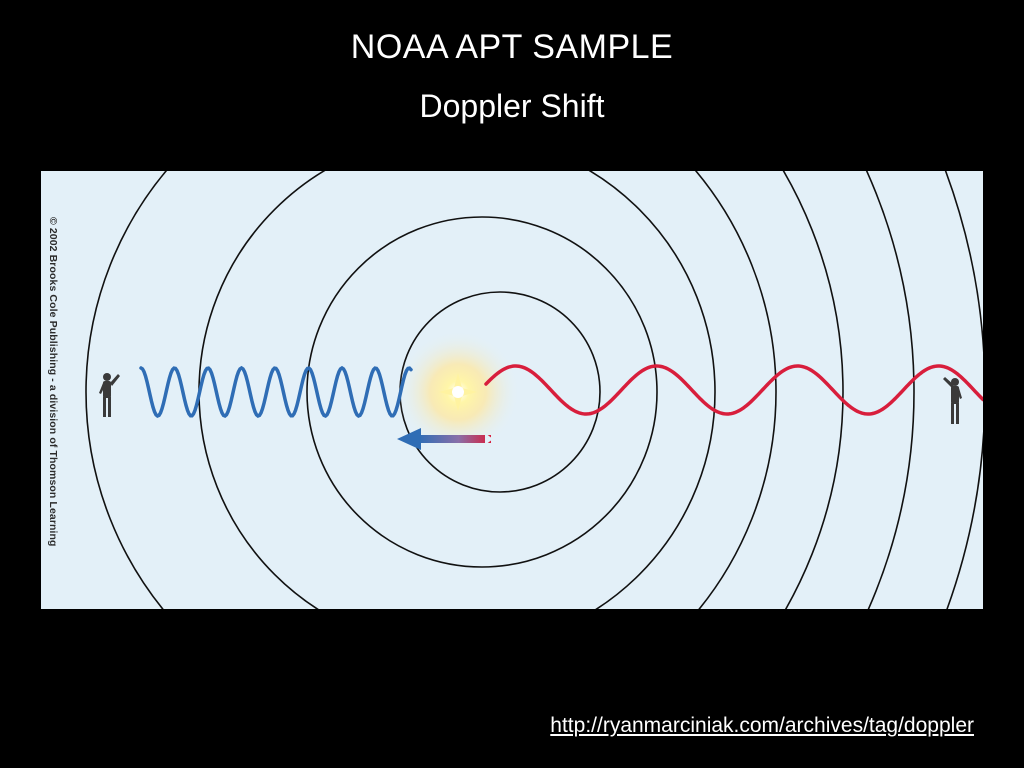  What do you see at coordinates (109, 395) in the screenshot?
I see `observer-left-icon` at bounding box center [109, 395].